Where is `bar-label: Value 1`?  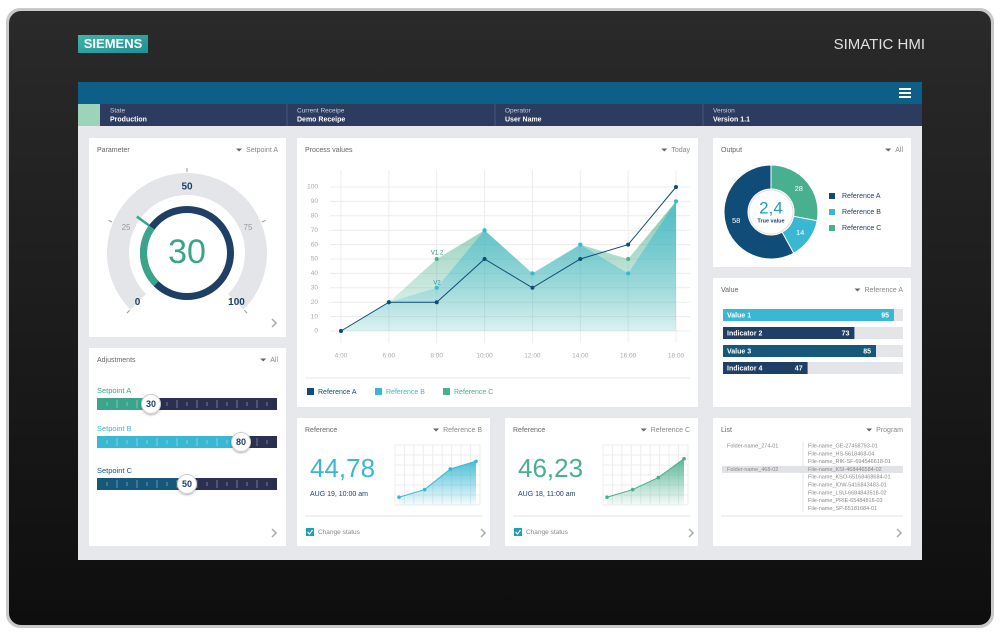
bar-label: Value 1 is located at coordinates (739, 315).